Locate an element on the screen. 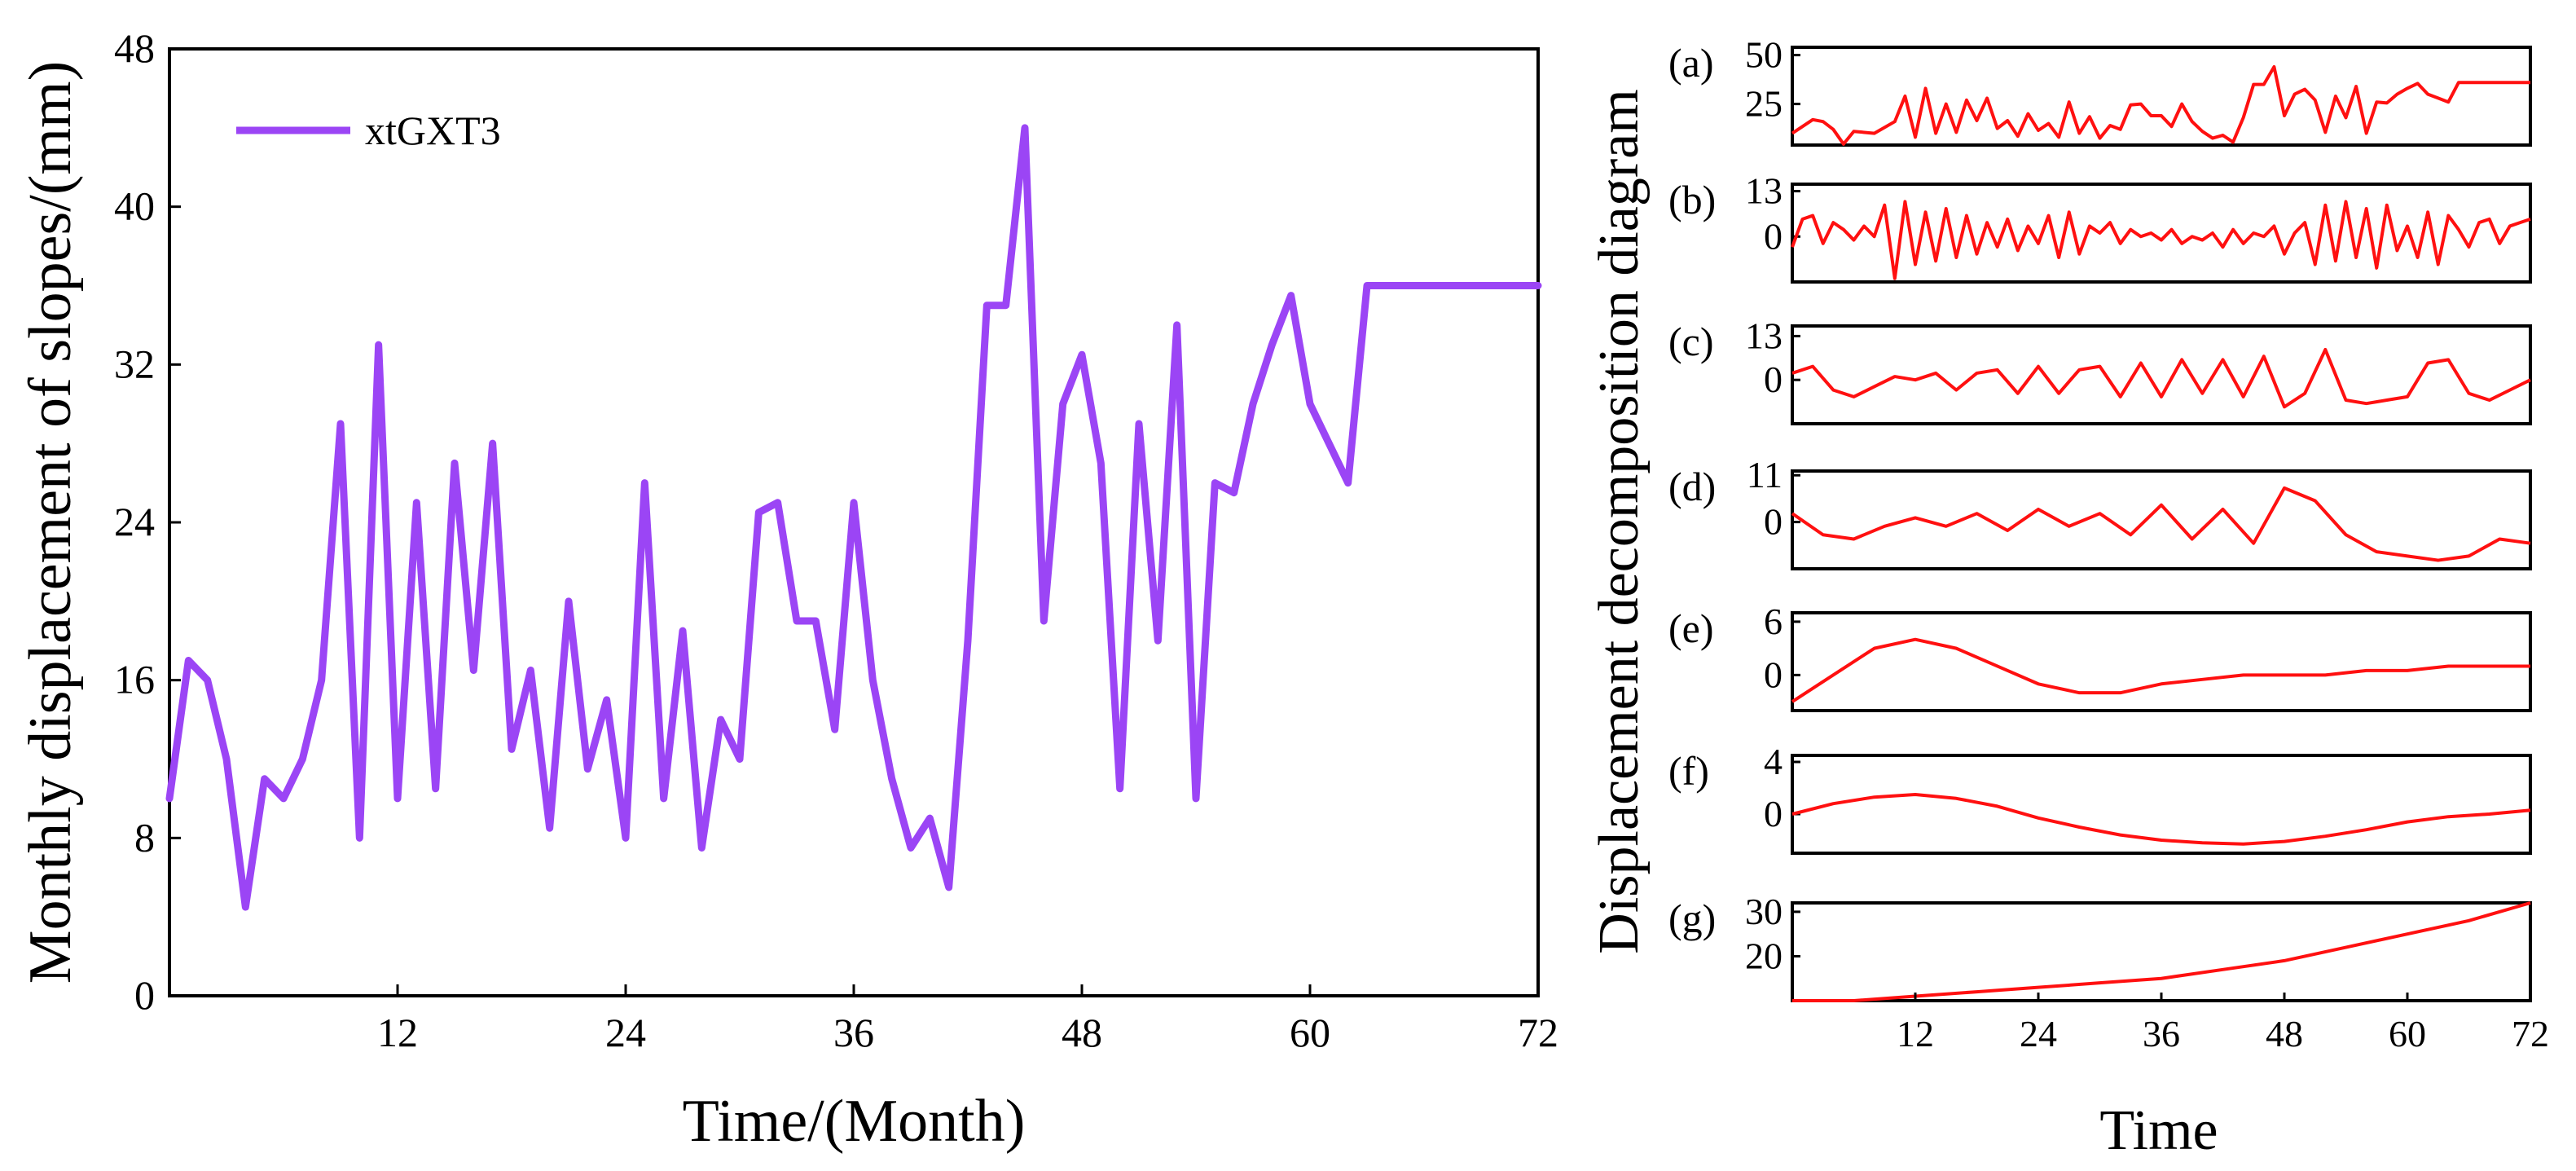 The width and height of the screenshot is (2576, 1171). panel-label: (f) is located at coordinates (1688, 771).